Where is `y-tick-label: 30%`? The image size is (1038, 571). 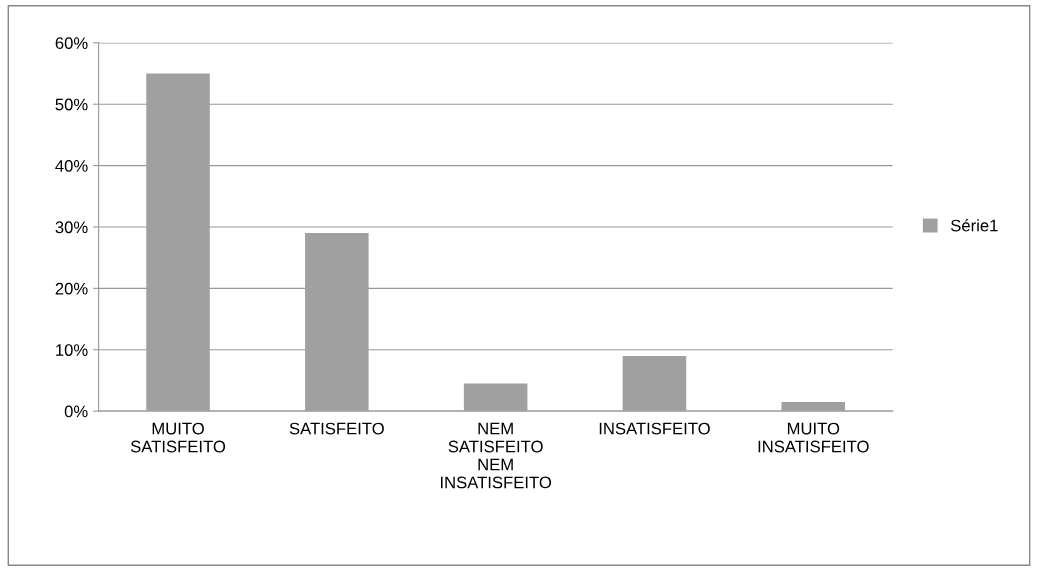 y-tick-label: 30% is located at coordinates (71, 227).